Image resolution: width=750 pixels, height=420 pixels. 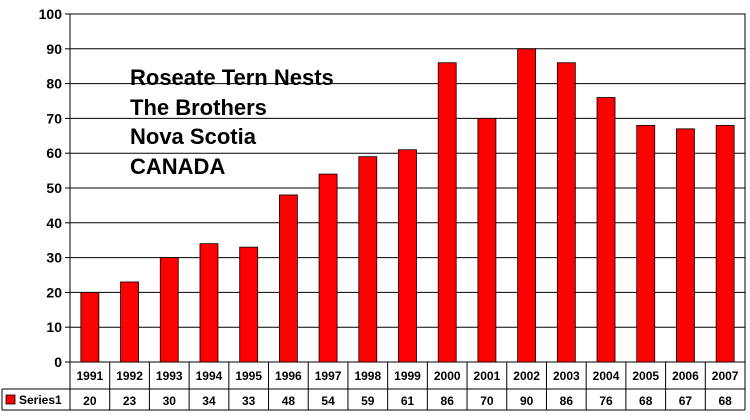 I want to click on table-value: 54, so click(x=328, y=401).